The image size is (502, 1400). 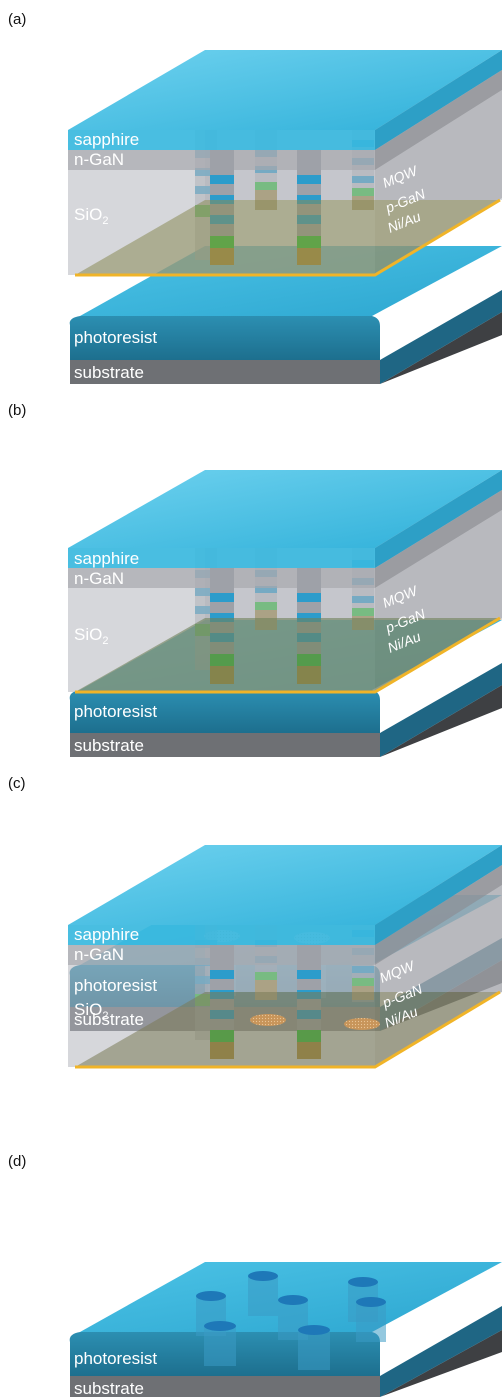 I want to click on panel-label: (b), so click(x=17, y=410).